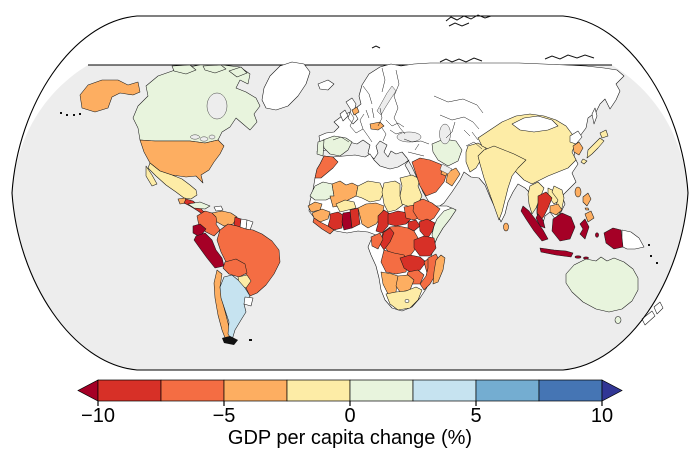 The width and height of the screenshot is (700, 467). What do you see at coordinates (602, 284) in the screenshot?
I see `country-australia` at bounding box center [602, 284].